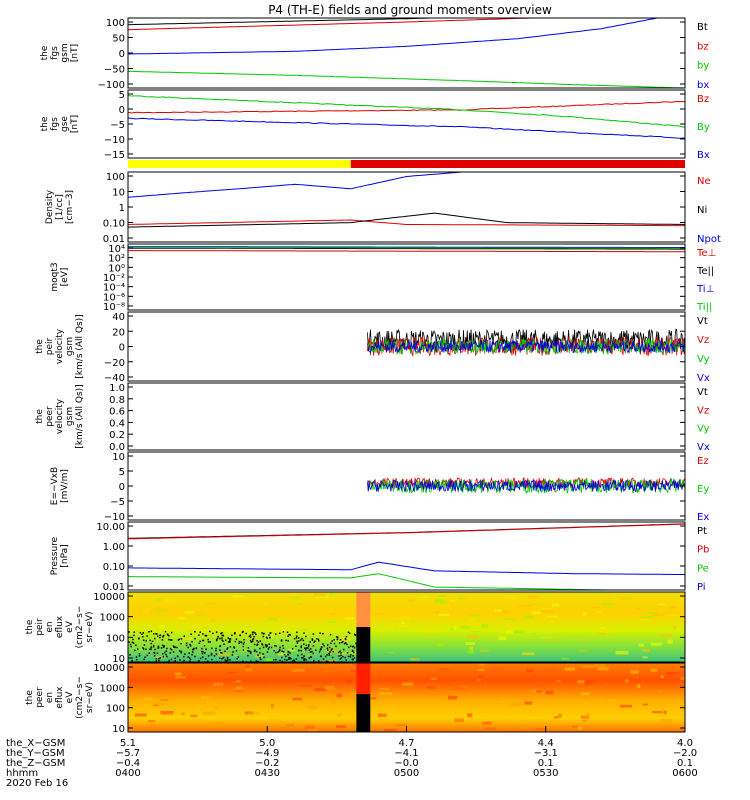 The height and width of the screenshot is (800, 750). I want to click on x-tick-z: −0.2, so click(267, 763).